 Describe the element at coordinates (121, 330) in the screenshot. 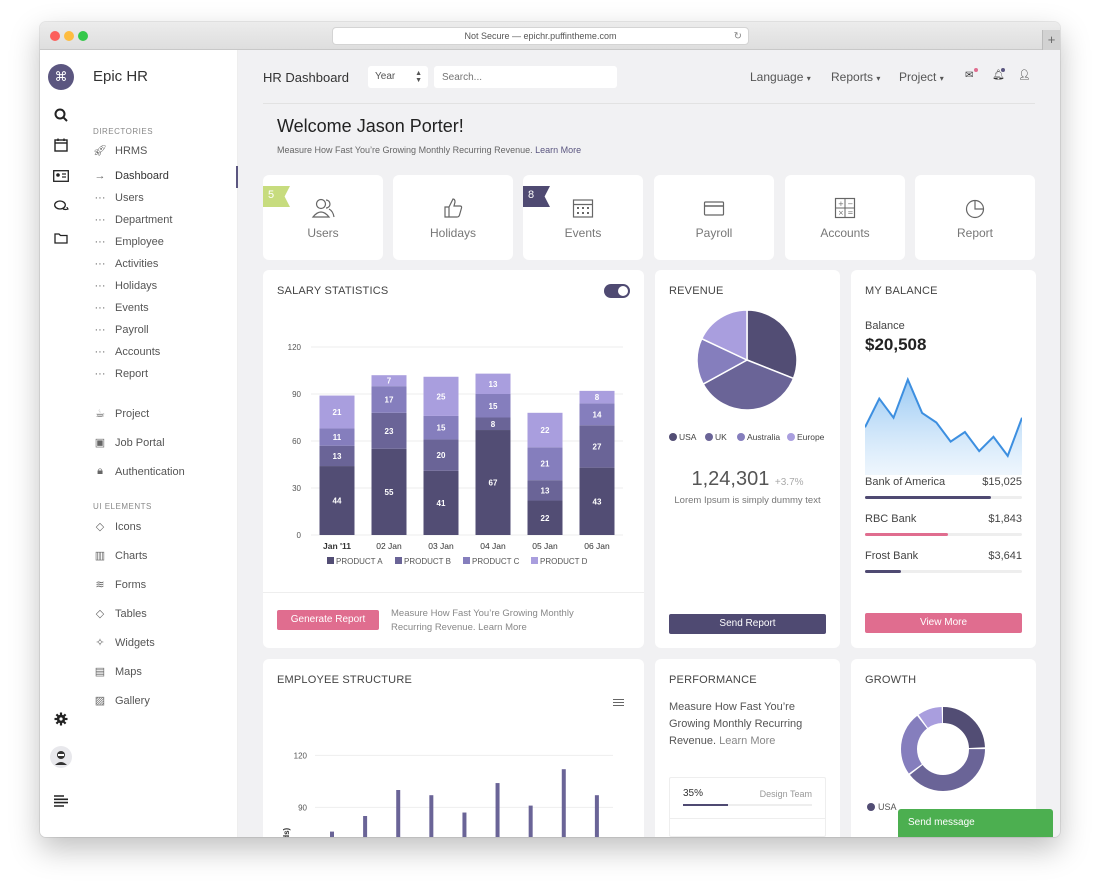

I see `sidebar-item-payroll: ··· Payroll` at that location.